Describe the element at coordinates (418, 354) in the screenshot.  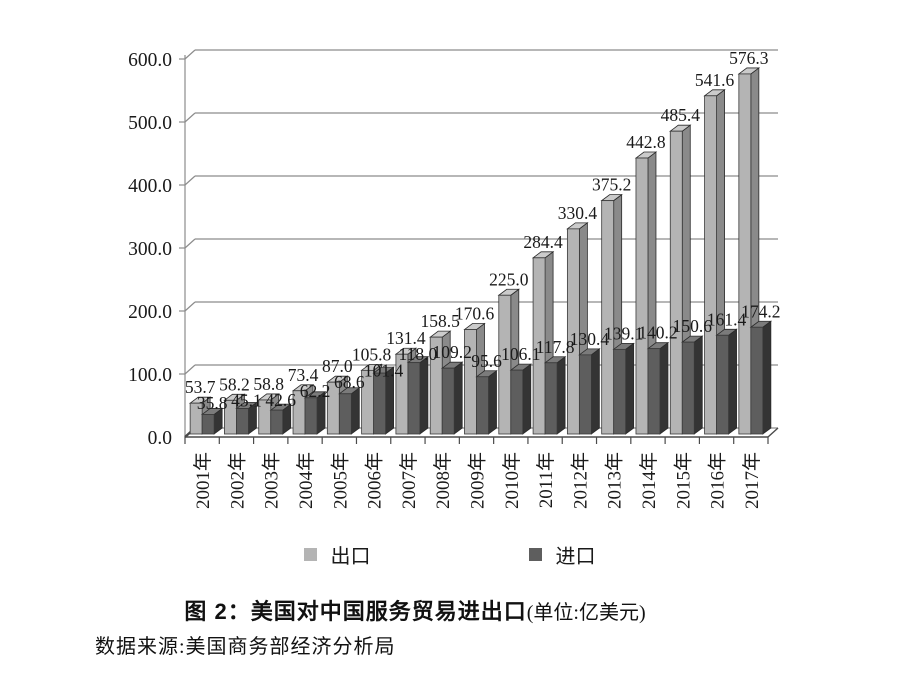
I see `value-label-import: 118.0` at that location.